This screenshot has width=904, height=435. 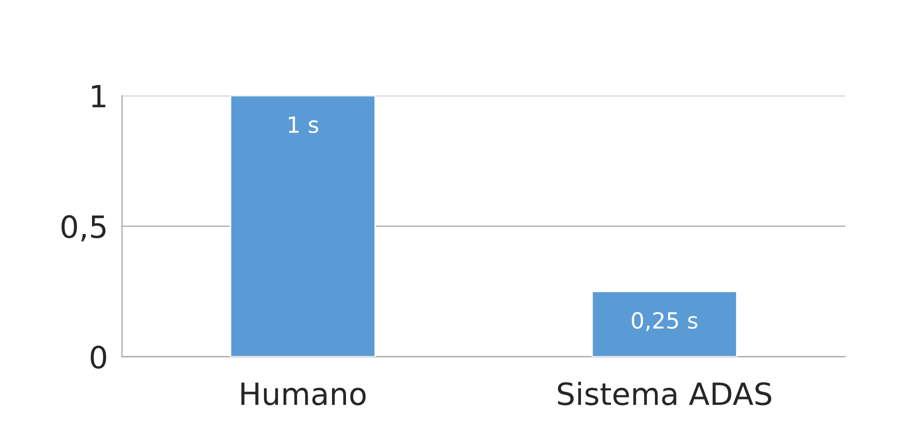 What do you see at coordinates (665, 322) in the screenshot?
I see `data-label: 0,25 s` at bounding box center [665, 322].